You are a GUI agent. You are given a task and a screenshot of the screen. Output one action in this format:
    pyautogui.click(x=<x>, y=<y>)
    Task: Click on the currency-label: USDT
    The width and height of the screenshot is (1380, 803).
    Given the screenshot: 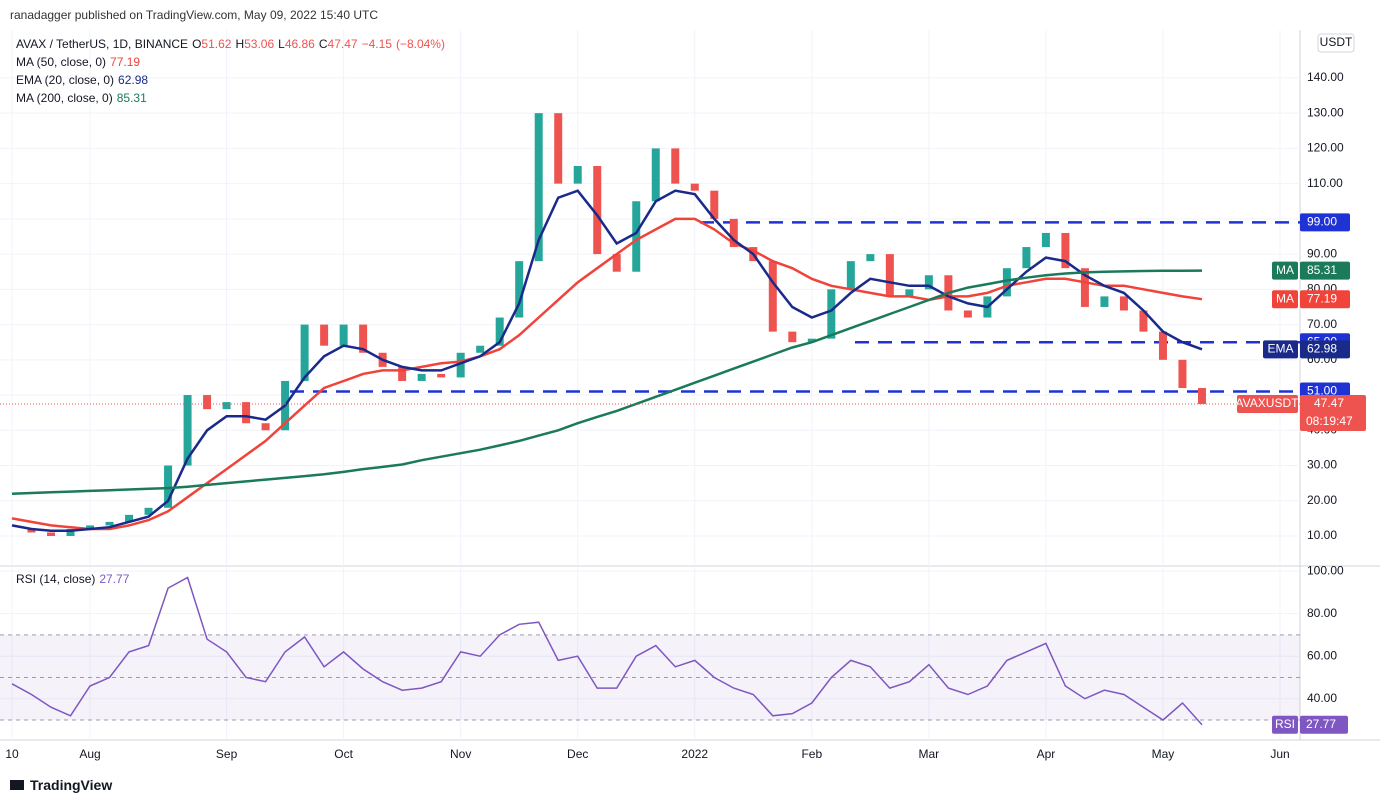 What is the action you would take?
    pyautogui.click(x=1336, y=42)
    